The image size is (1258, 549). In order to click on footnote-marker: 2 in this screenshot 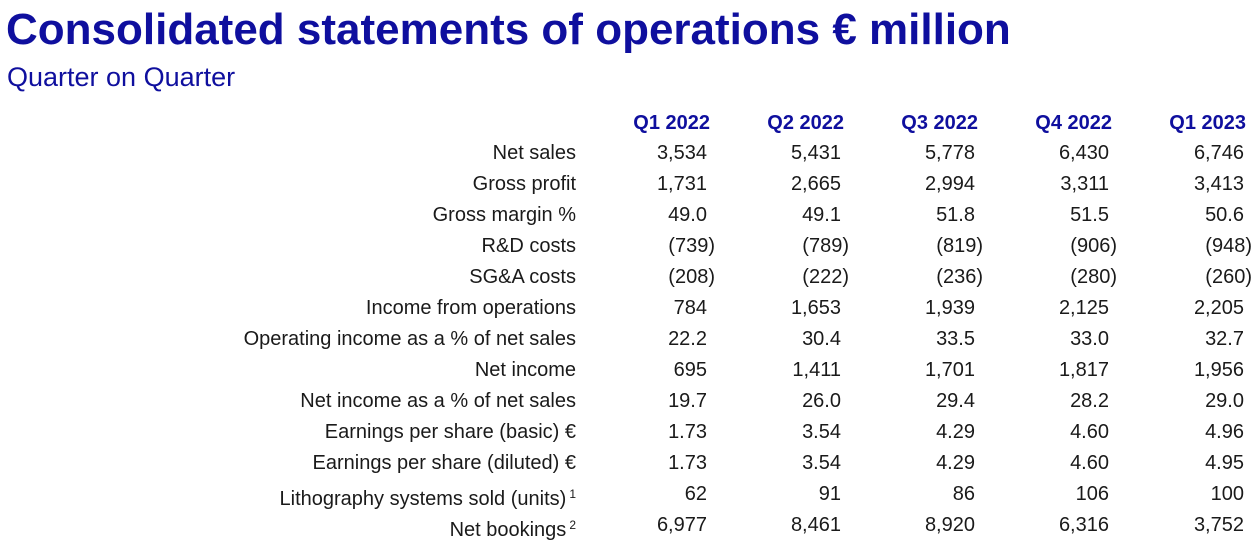, I will do `click(572, 525)`.